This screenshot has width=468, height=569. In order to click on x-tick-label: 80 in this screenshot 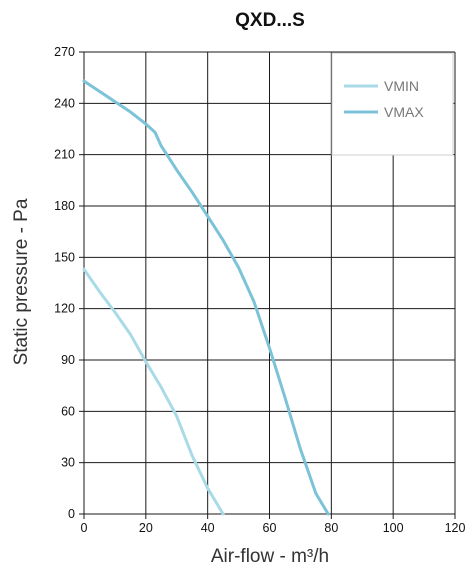, I will do `click(331, 528)`.